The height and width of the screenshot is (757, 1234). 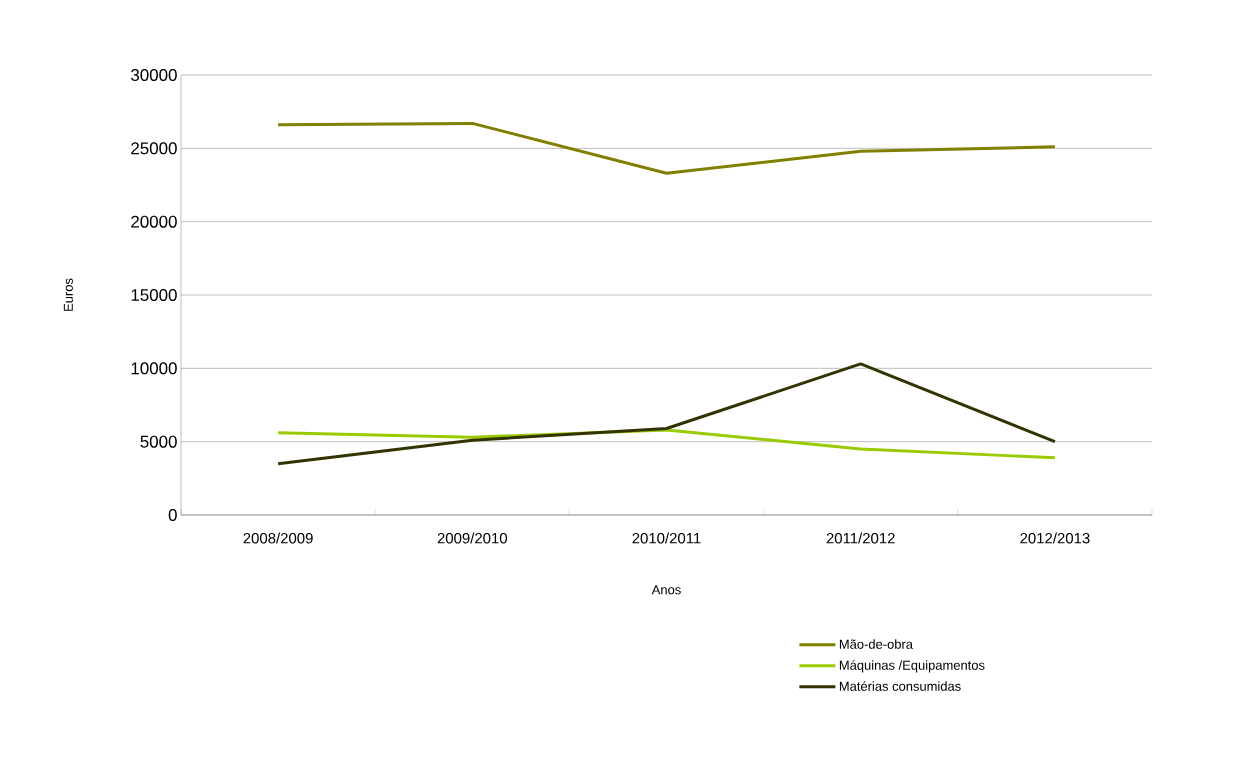 I want to click on y-tick-label: 25000, so click(x=154, y=148).